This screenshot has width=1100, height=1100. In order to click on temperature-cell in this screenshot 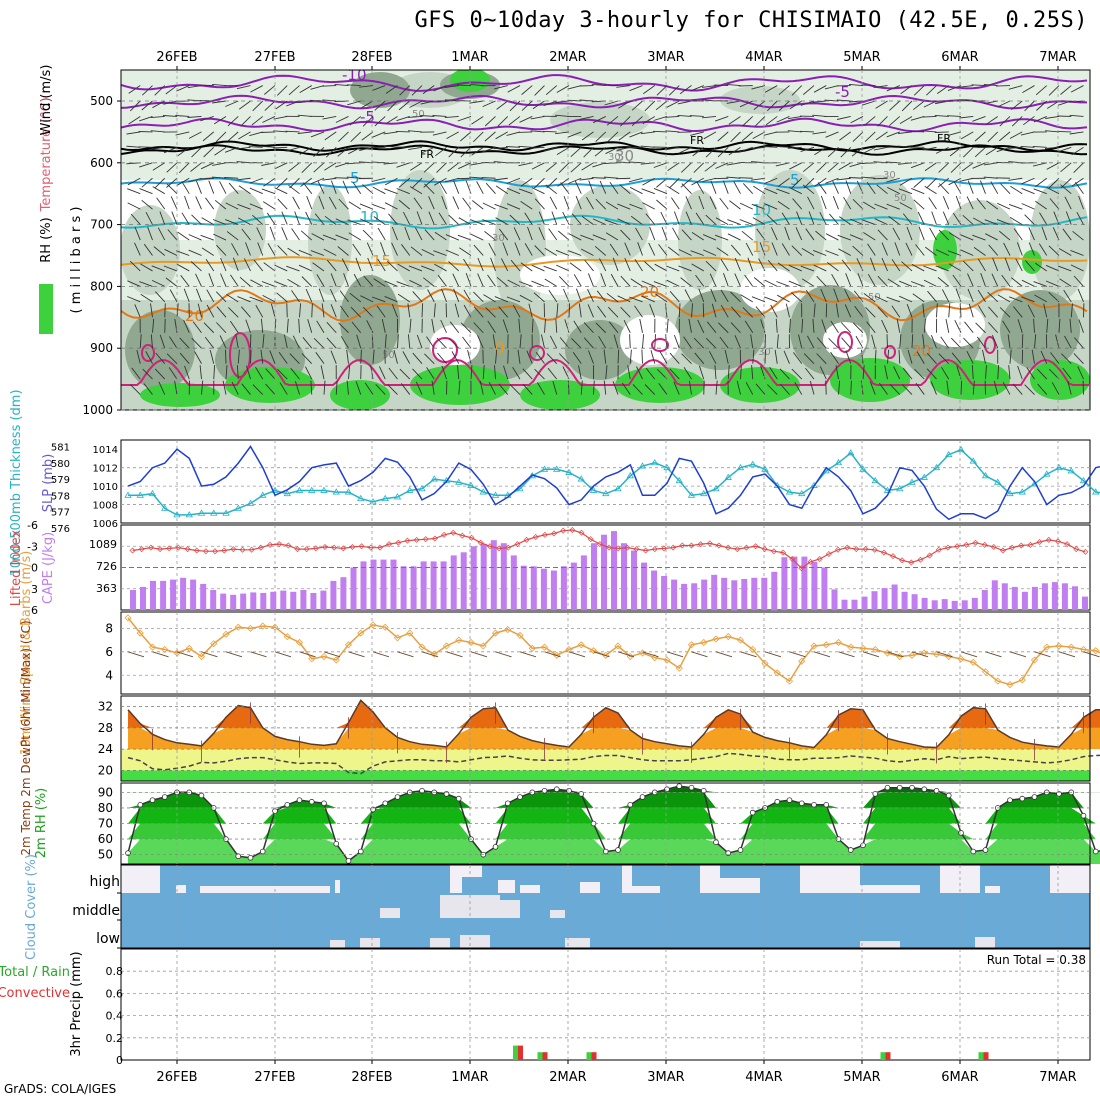, I will do `click(660, 345)`.